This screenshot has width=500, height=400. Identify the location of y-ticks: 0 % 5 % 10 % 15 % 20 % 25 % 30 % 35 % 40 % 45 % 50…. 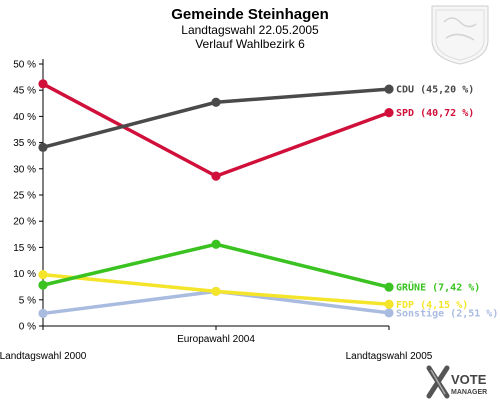
(28, 196).